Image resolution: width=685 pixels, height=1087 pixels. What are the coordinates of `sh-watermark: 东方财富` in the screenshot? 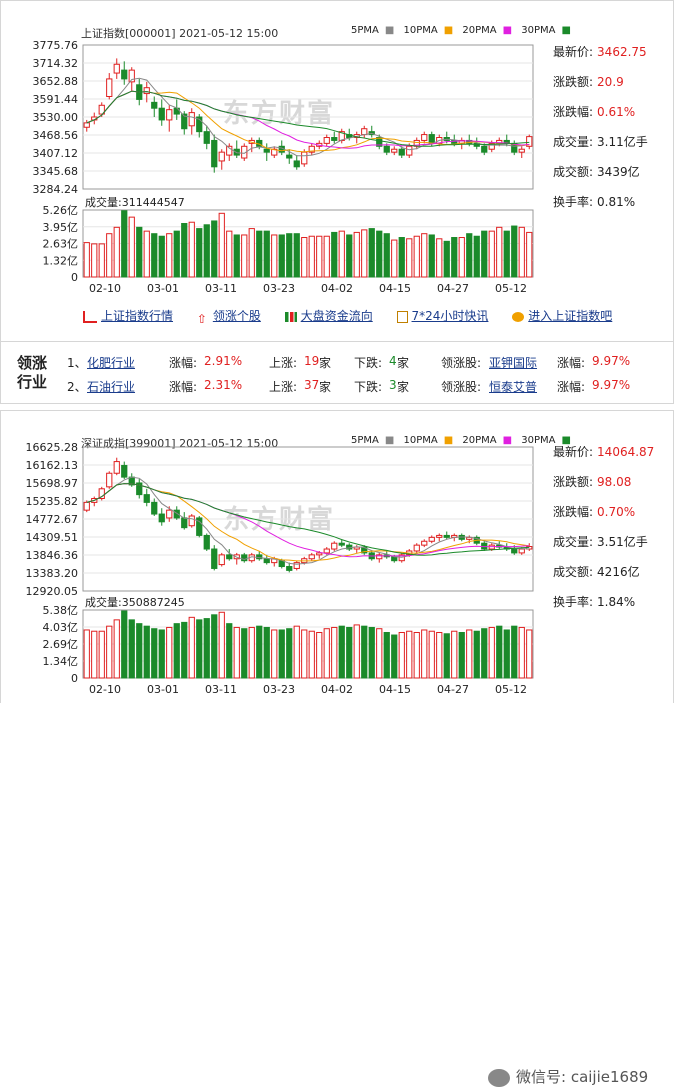 It's located at (279, 114).